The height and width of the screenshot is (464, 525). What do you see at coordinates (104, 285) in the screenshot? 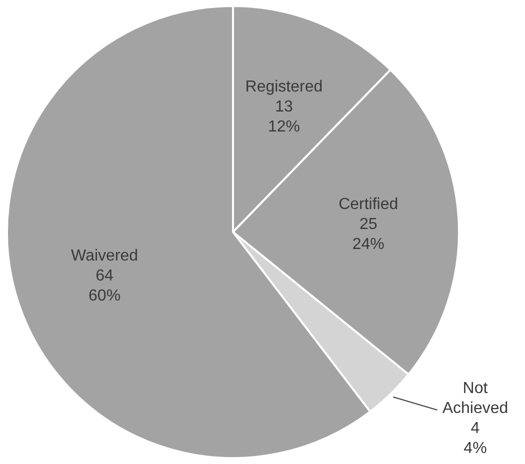
I see `data-label: 64 60%` at bounding box center [104, 285].